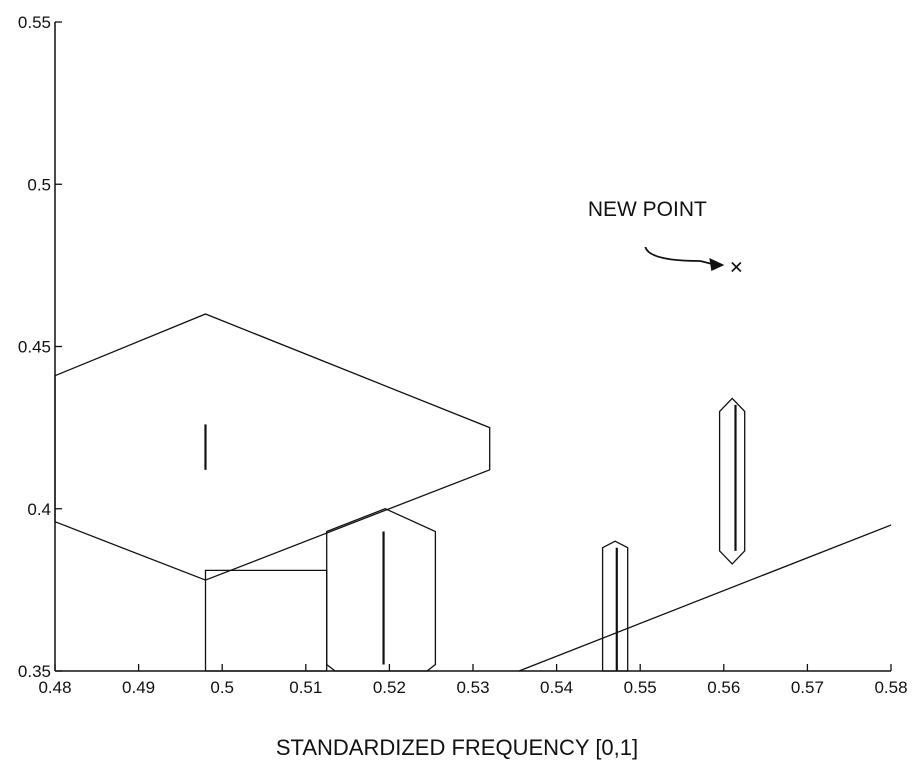 The width and height of the screenshot is (914, 777). Describe the element at coordinates (723, 687) in the screenshot. I see `x-tick-label: 0.56` at that location.